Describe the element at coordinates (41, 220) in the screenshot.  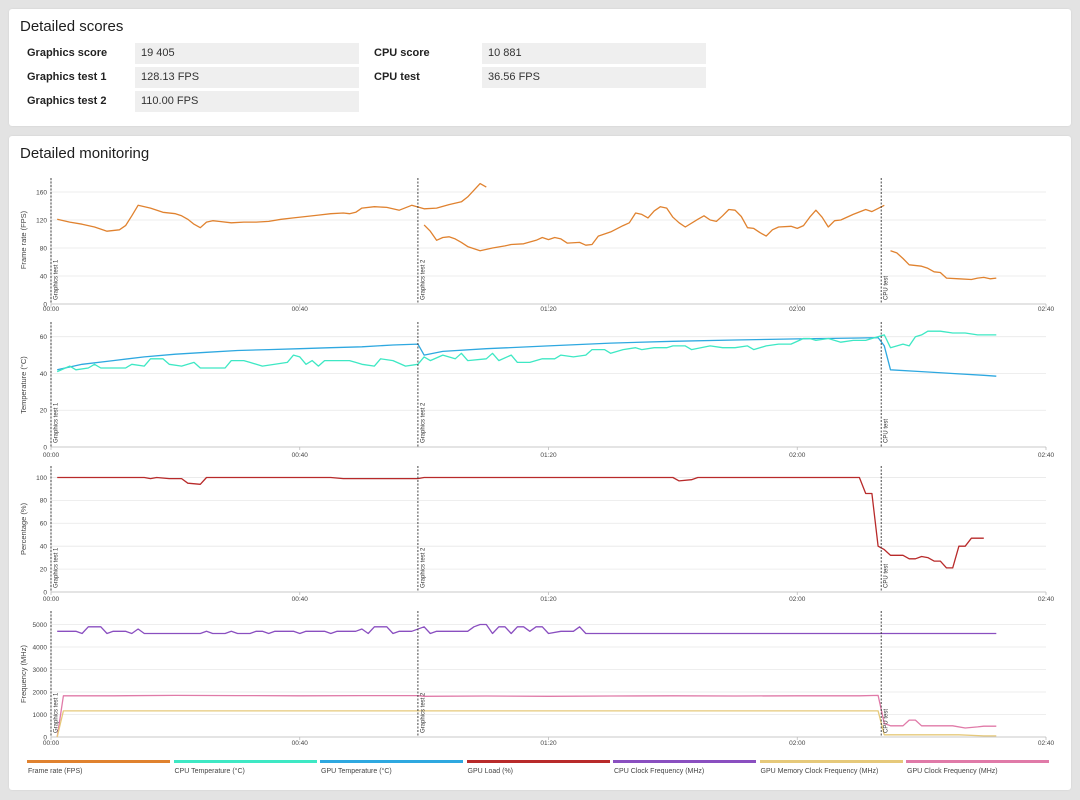
I see `y-tick-label: 120` at that location.